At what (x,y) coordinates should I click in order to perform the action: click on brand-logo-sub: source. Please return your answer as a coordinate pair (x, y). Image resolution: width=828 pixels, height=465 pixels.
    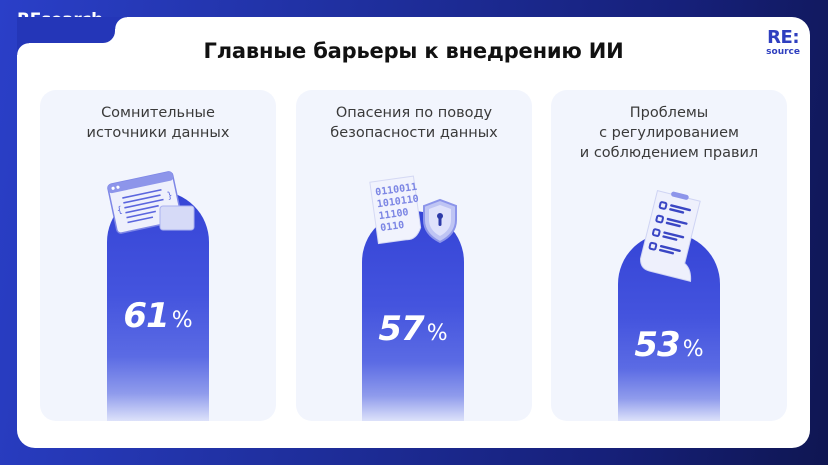
    Looking at the image, I should click on (783, 52).